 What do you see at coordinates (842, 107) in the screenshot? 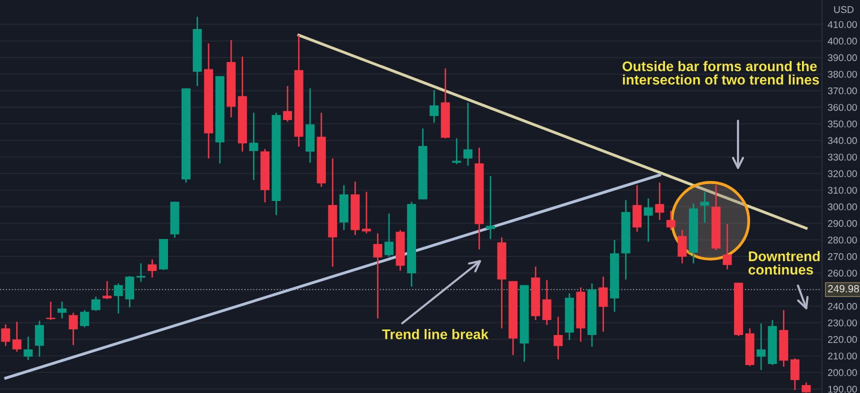
I see `y-tick-label: 360.00` at bounding box center [842, 107].